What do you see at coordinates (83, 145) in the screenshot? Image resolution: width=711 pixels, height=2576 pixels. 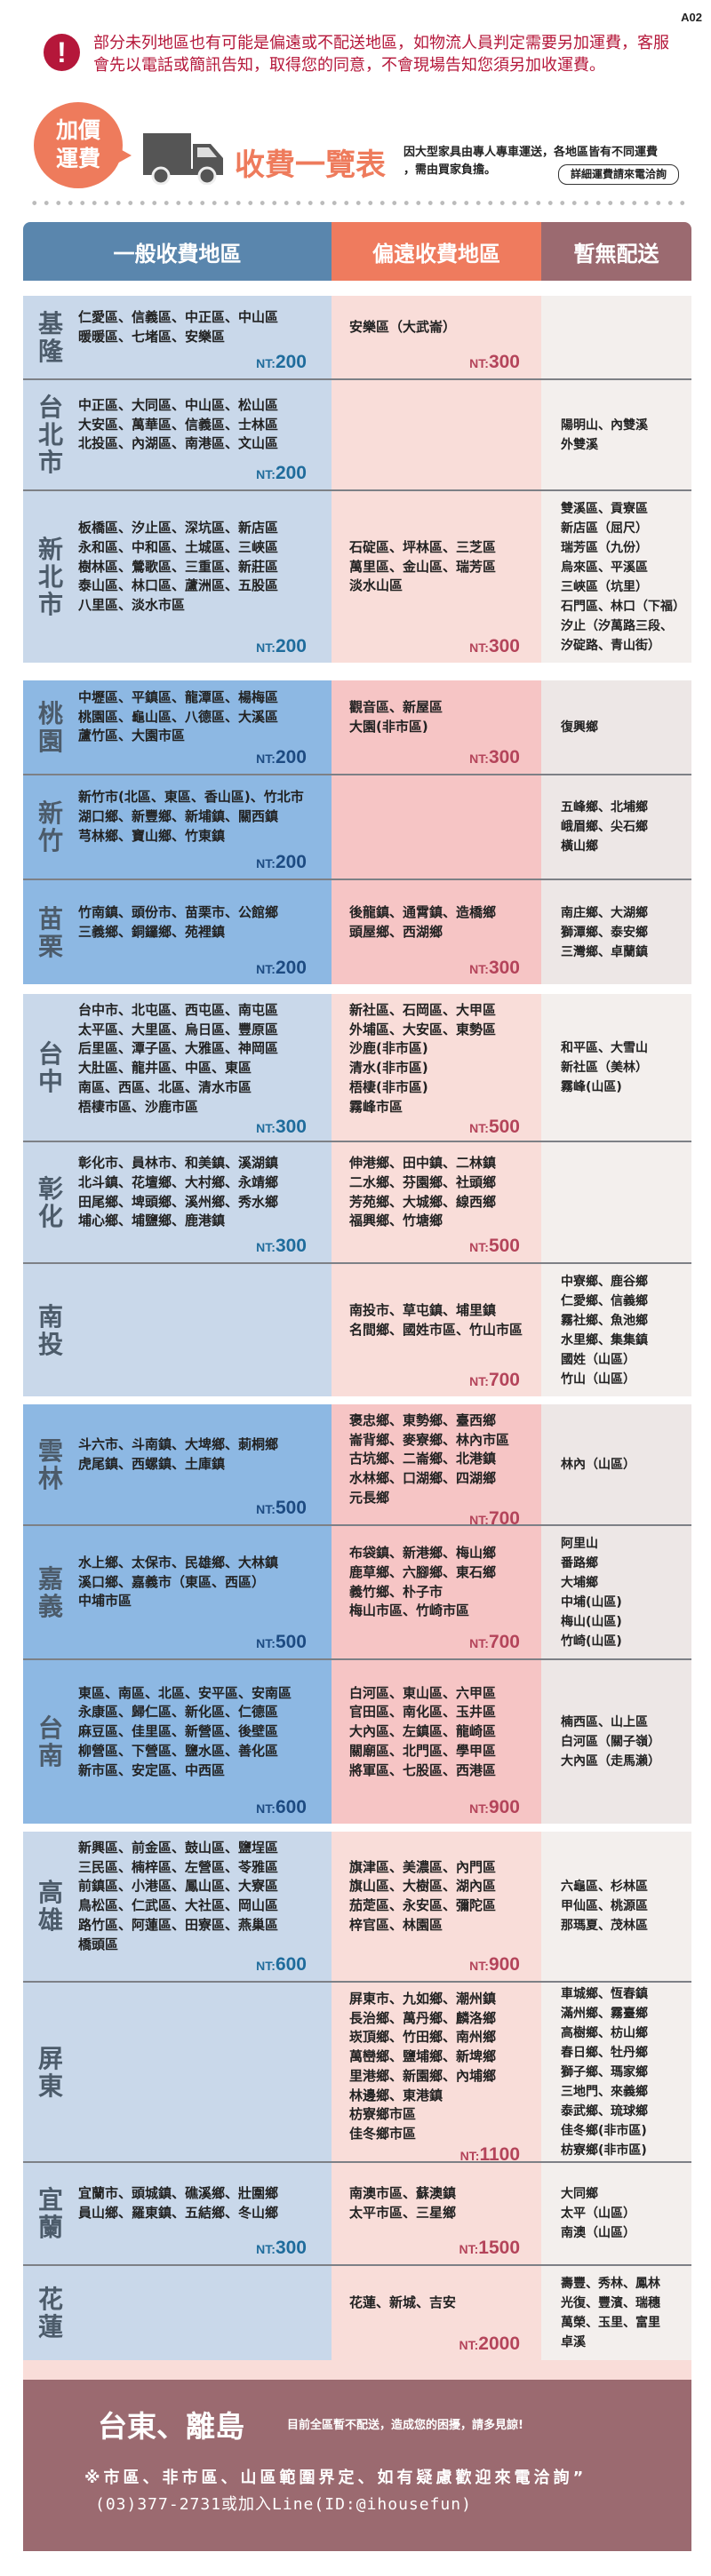 I see `surcharge-badge: 加價 運費` at bounding box center [83, 145].